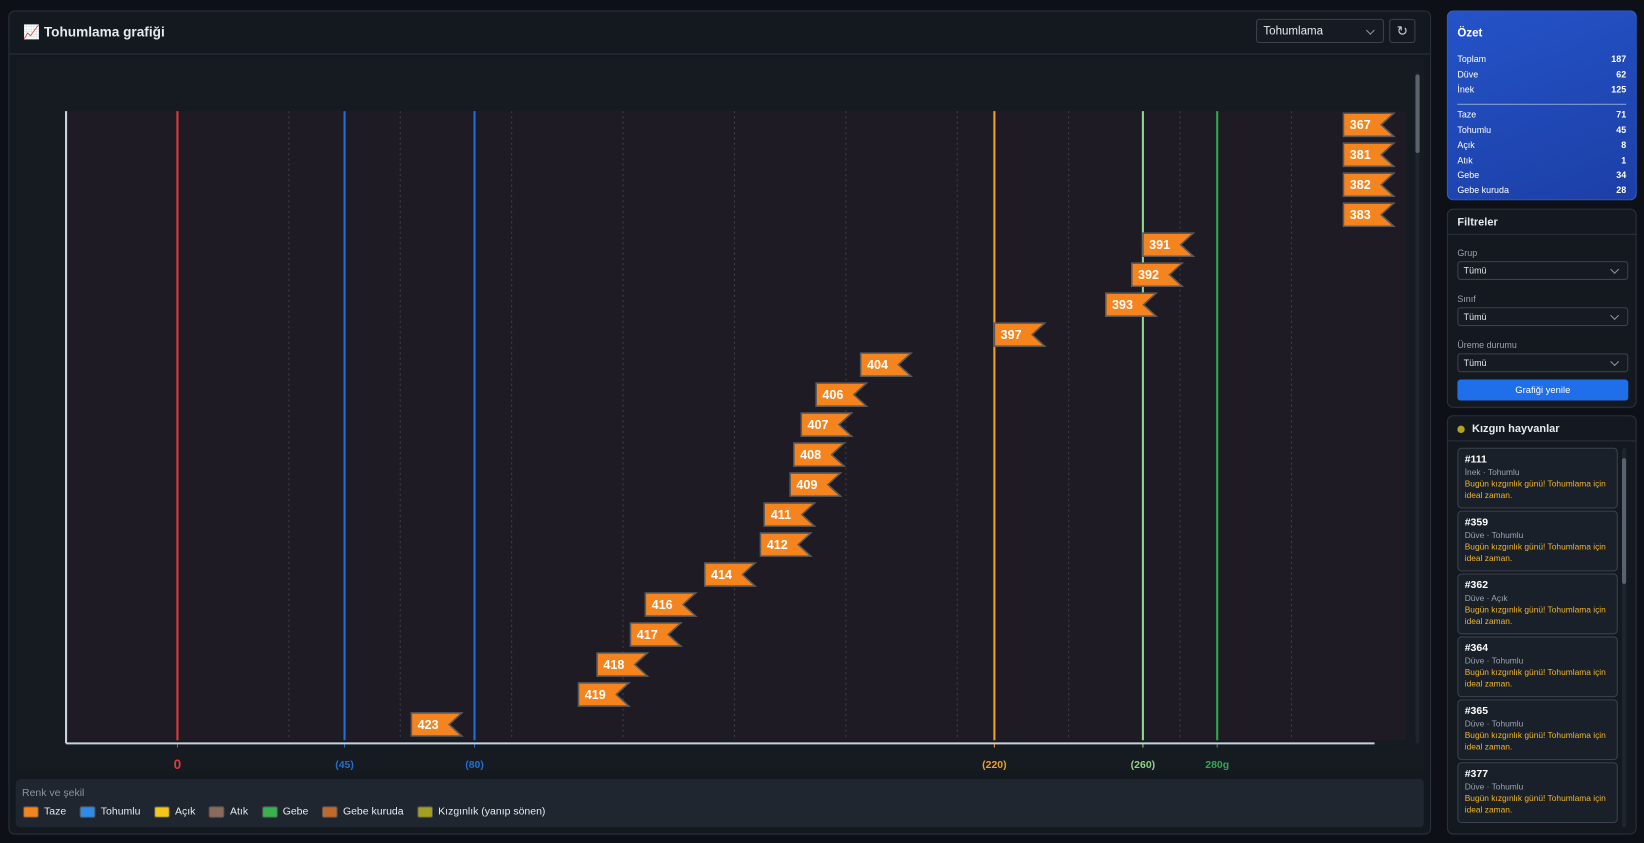  I want to click on legend-item: Taze, so click(44, 812).